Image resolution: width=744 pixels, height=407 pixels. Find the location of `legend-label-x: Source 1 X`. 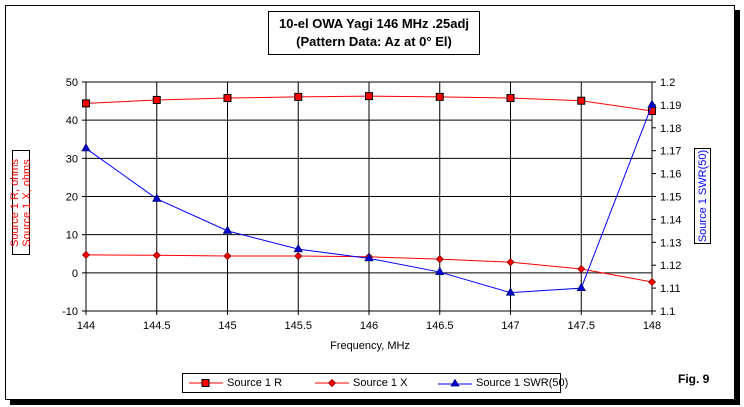

legend-label-x: Source 1 X is located at coordinates (380, 383).